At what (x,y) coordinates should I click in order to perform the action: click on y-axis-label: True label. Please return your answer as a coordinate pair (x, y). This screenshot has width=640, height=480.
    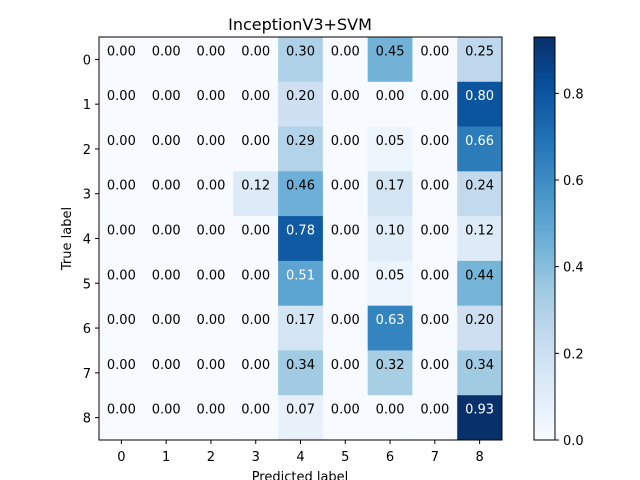
    Looking at the image, I should click on (67, 239).